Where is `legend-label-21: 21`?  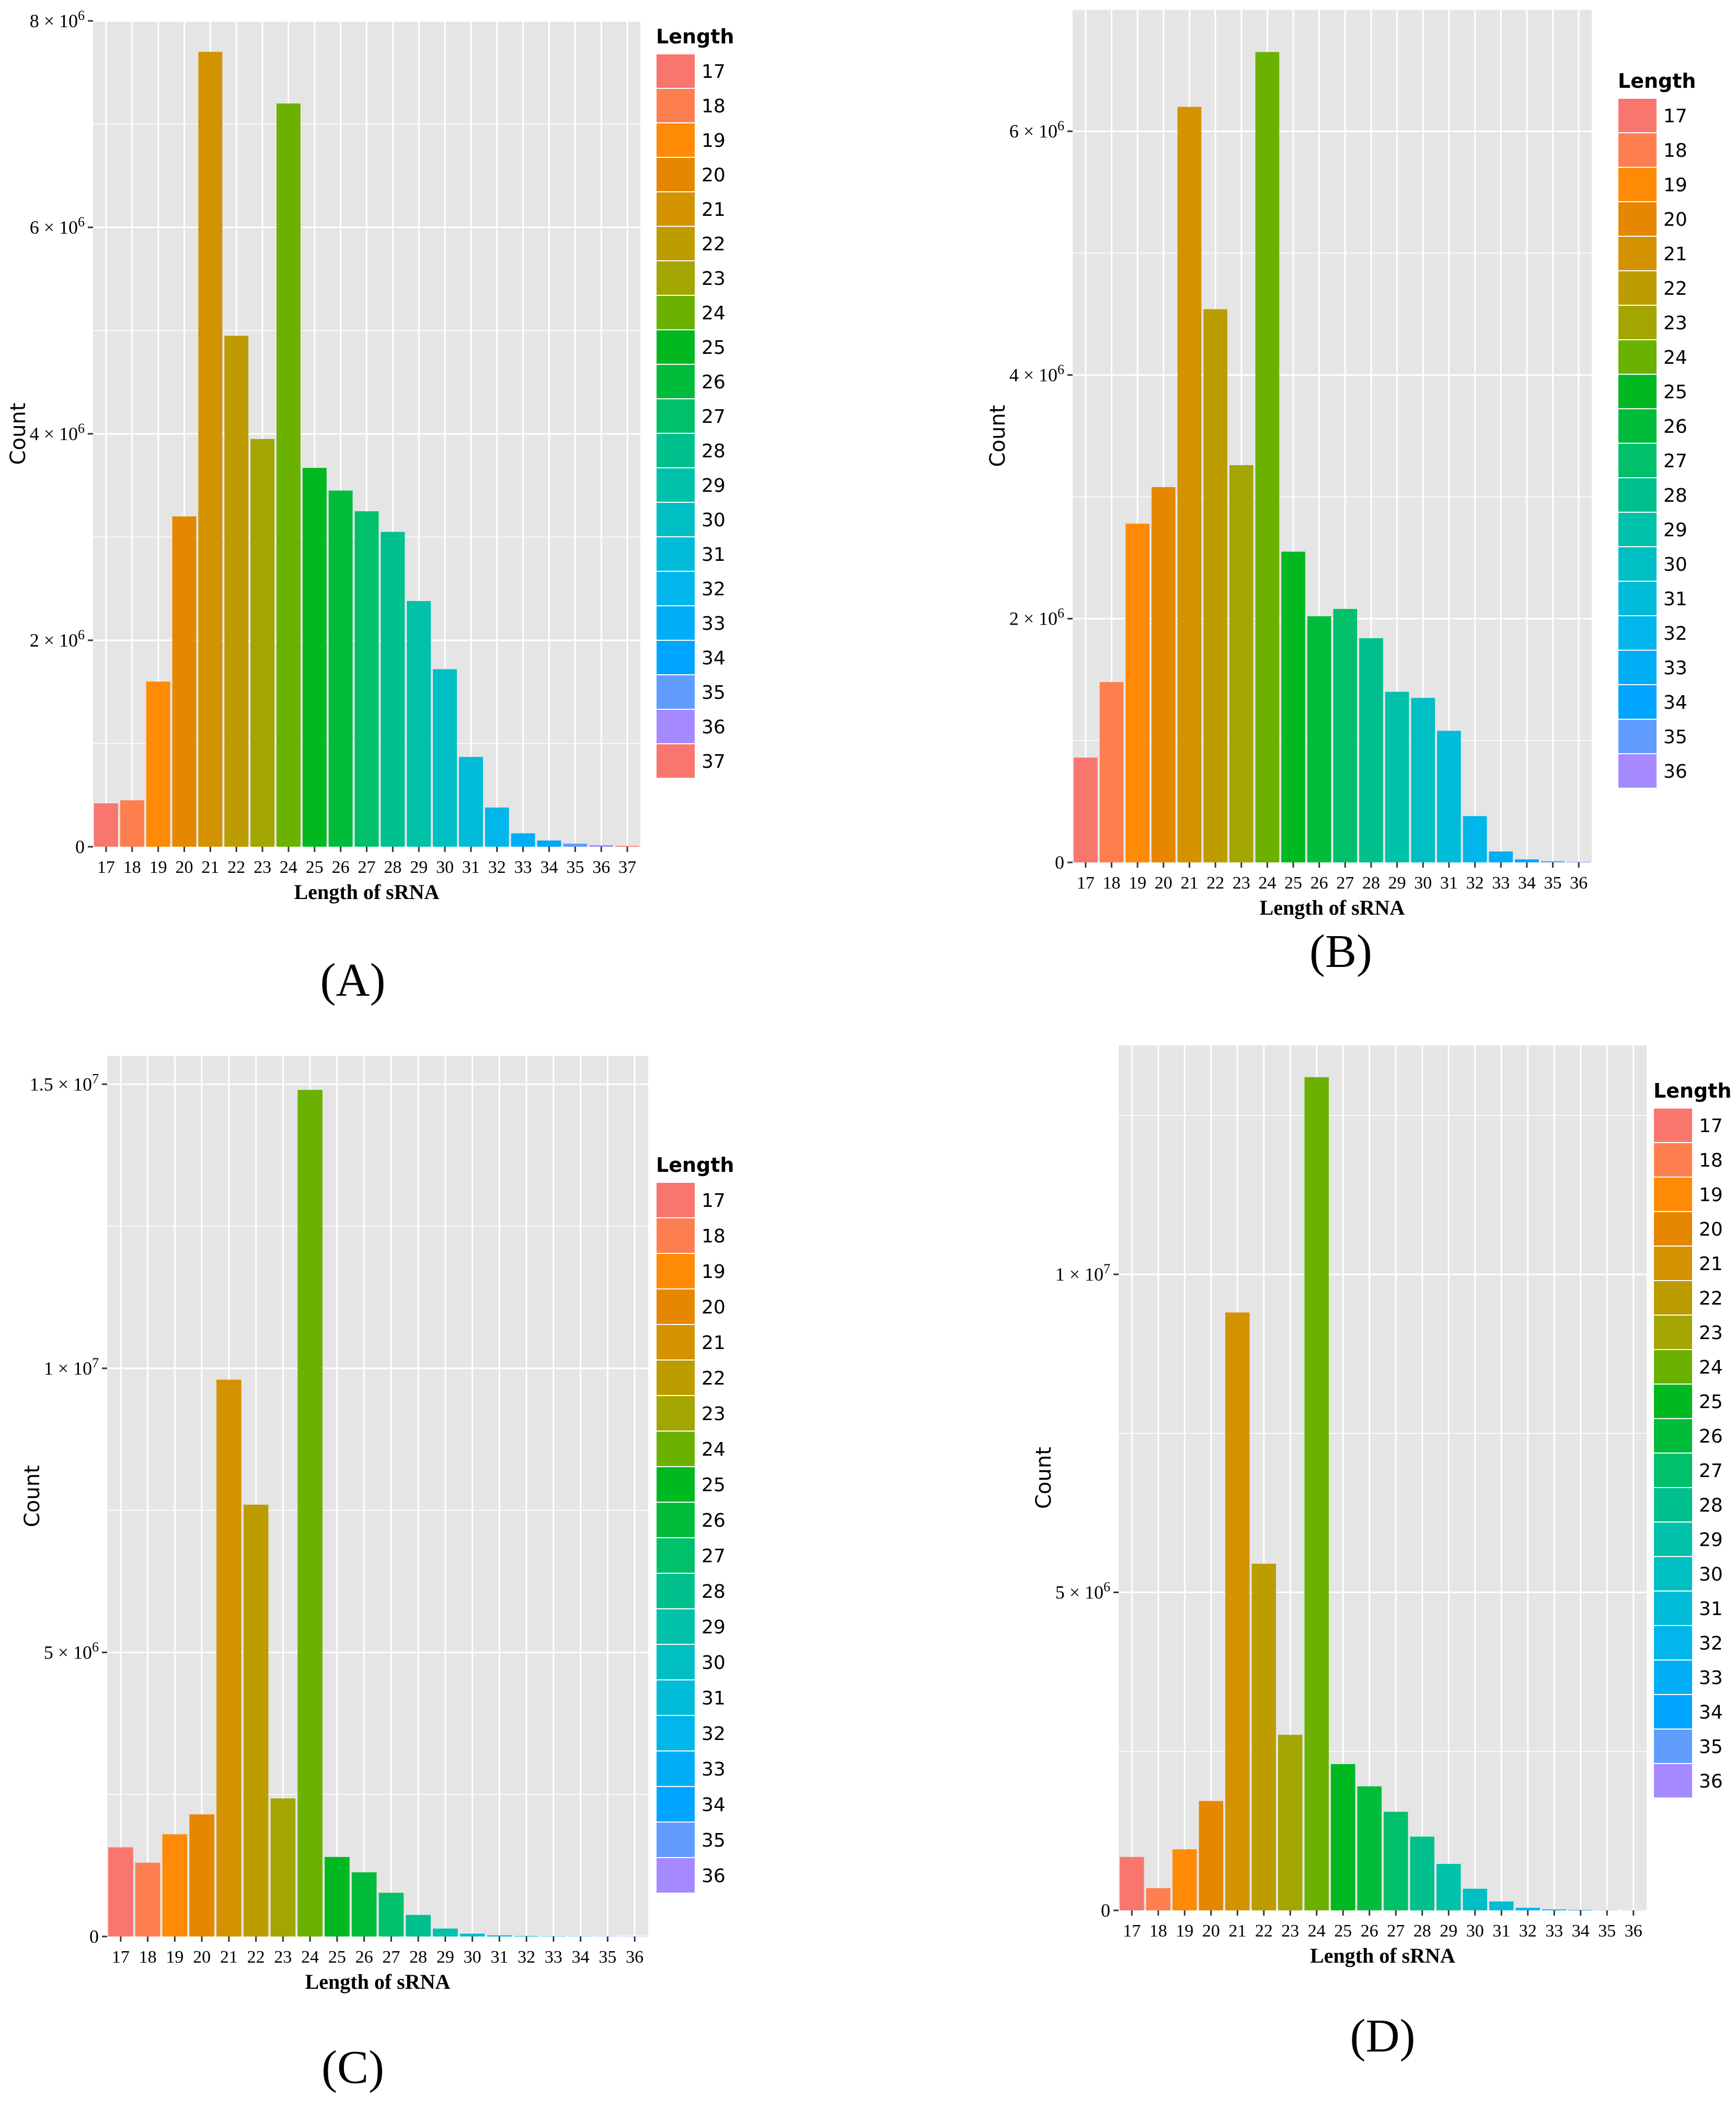
legend-label-21: 21 is located at coordinates (714, 210).